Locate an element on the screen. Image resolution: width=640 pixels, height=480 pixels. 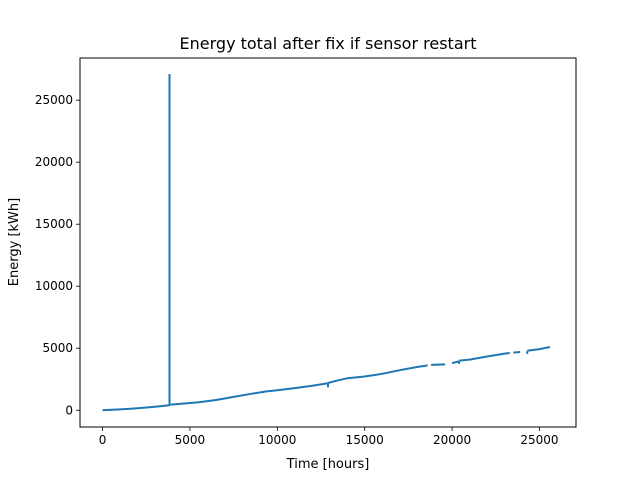
x-tick-label: 15000 is located at coordinates (365, 440).